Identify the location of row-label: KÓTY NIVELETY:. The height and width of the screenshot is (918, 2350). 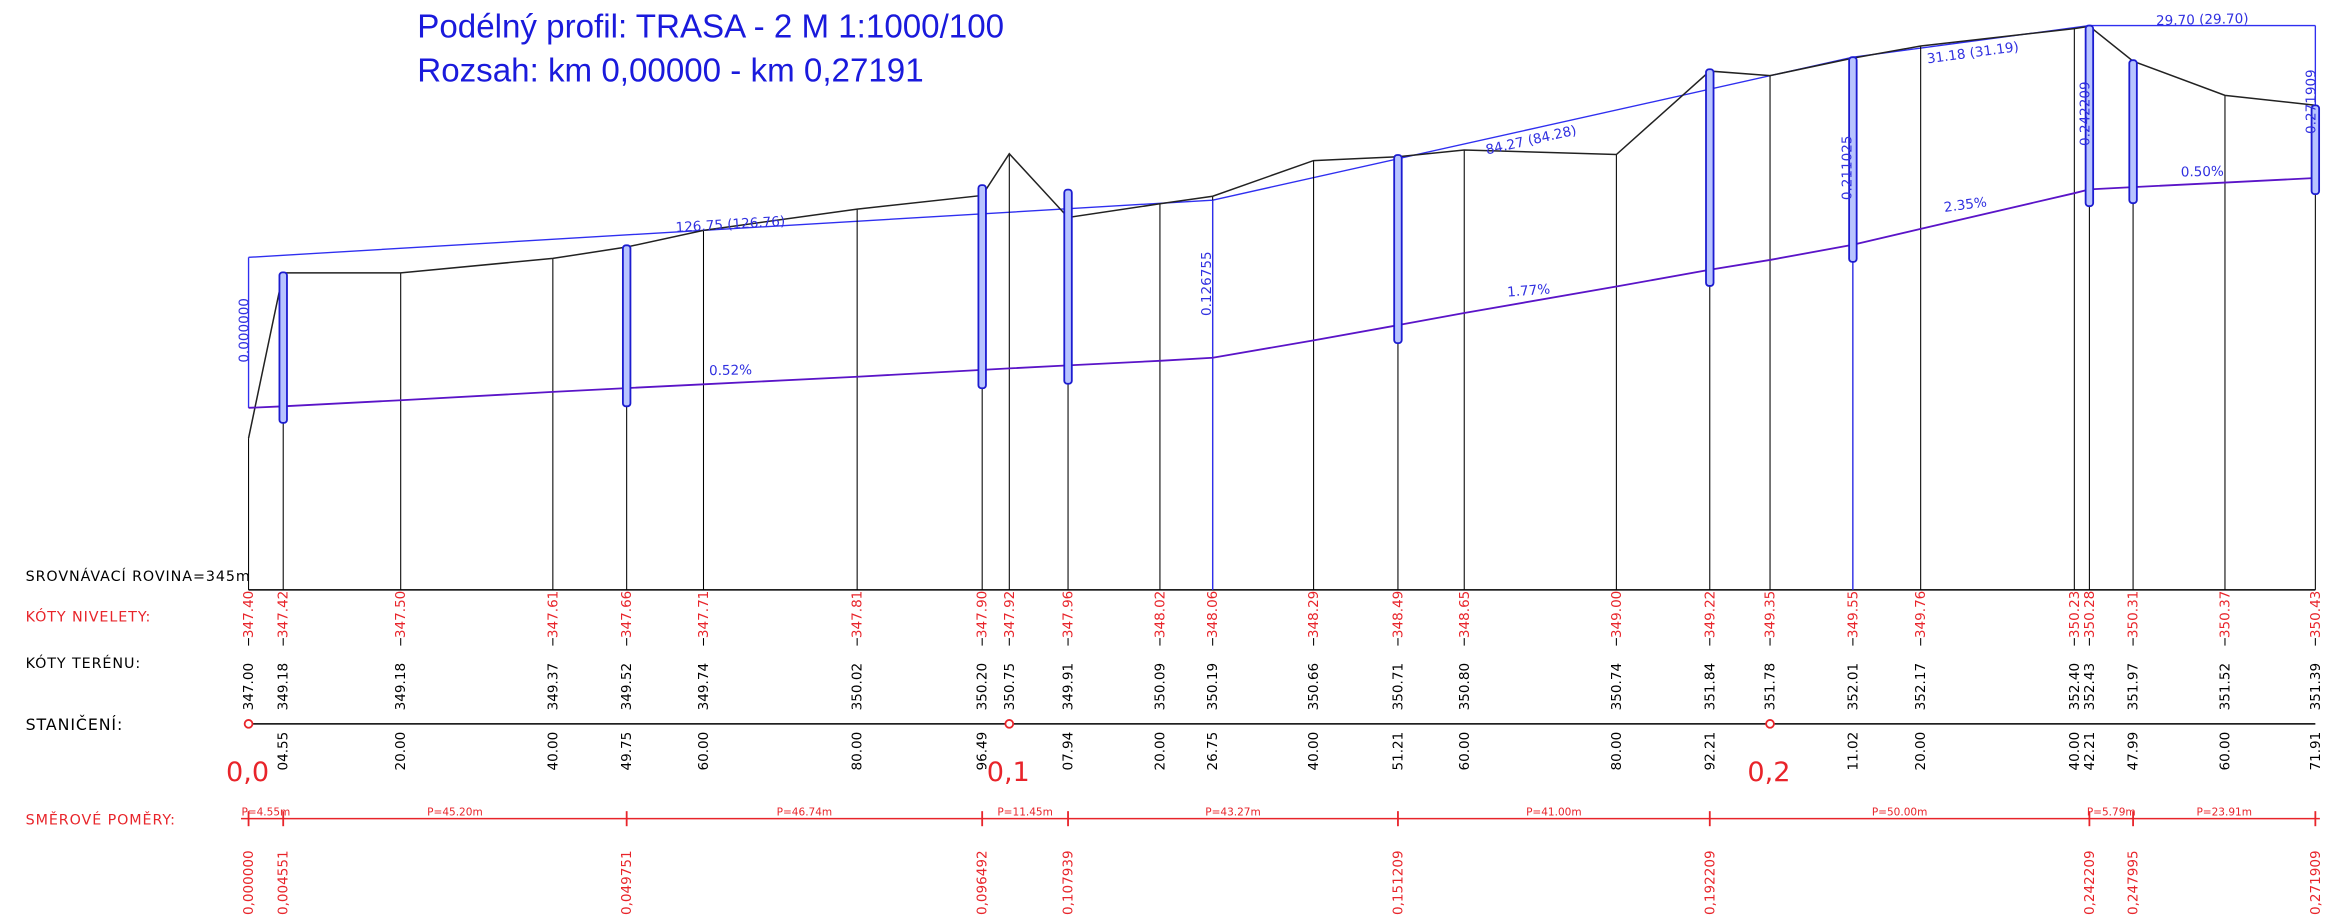
(89, 617).